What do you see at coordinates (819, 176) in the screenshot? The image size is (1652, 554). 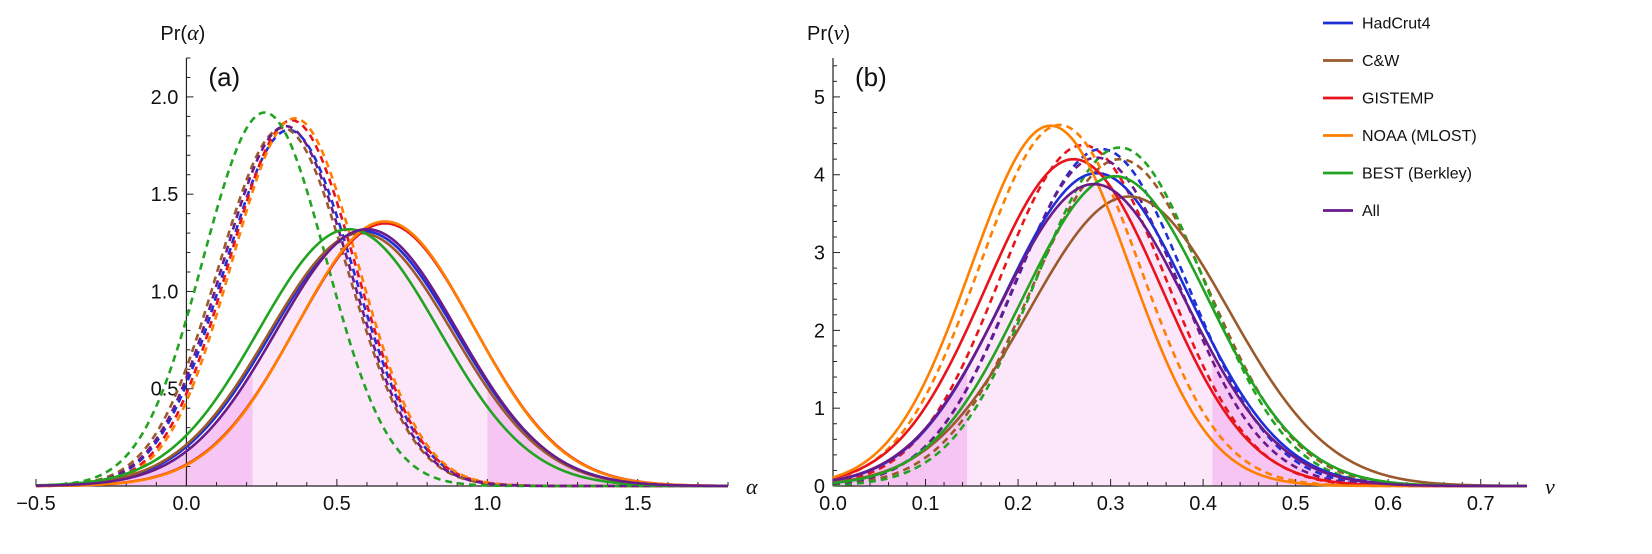 I see `y-tick-label: 4` at bounding box center [819, 176].